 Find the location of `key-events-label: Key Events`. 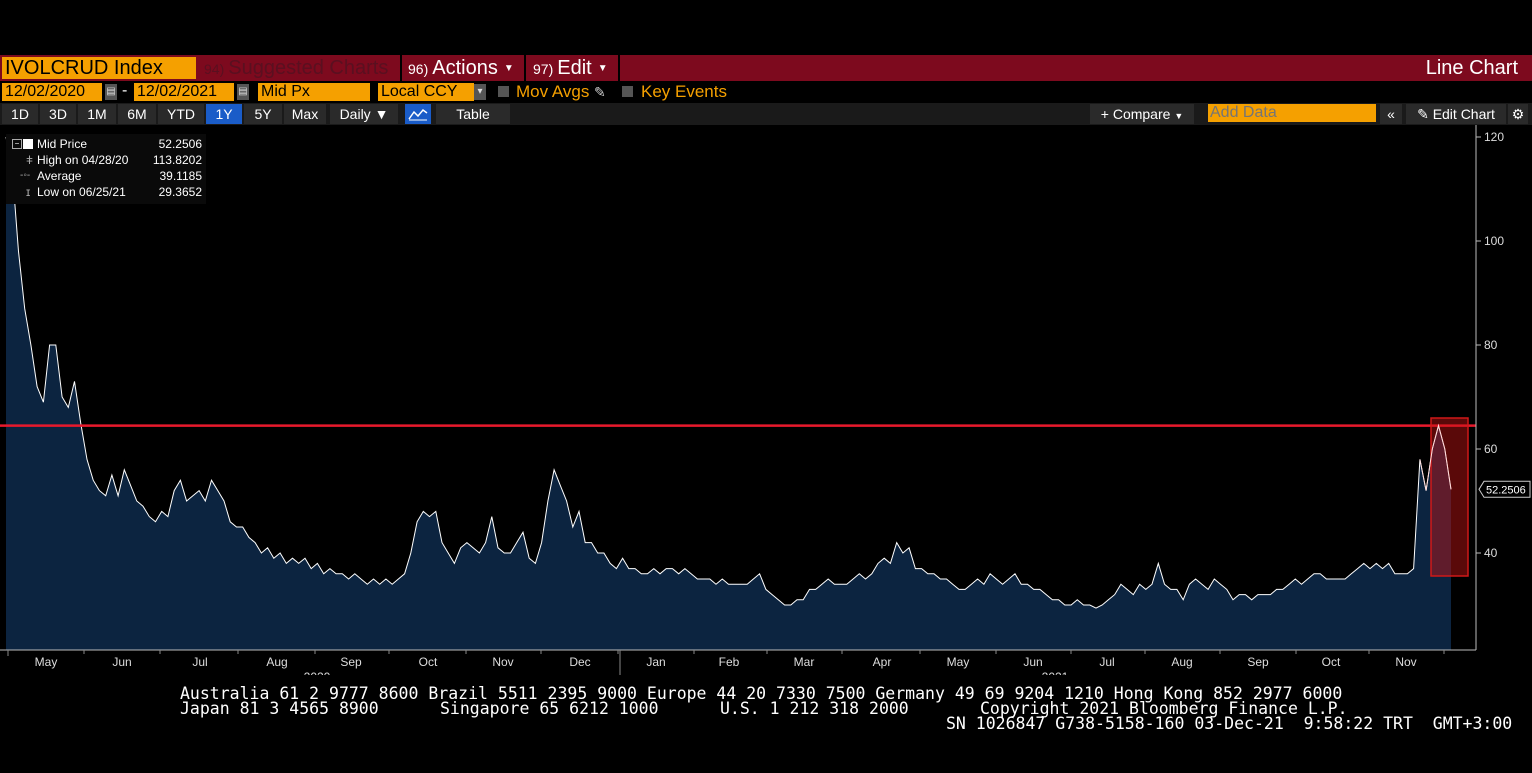

key-events-label: Key Events is located at coordinates (684, 91).